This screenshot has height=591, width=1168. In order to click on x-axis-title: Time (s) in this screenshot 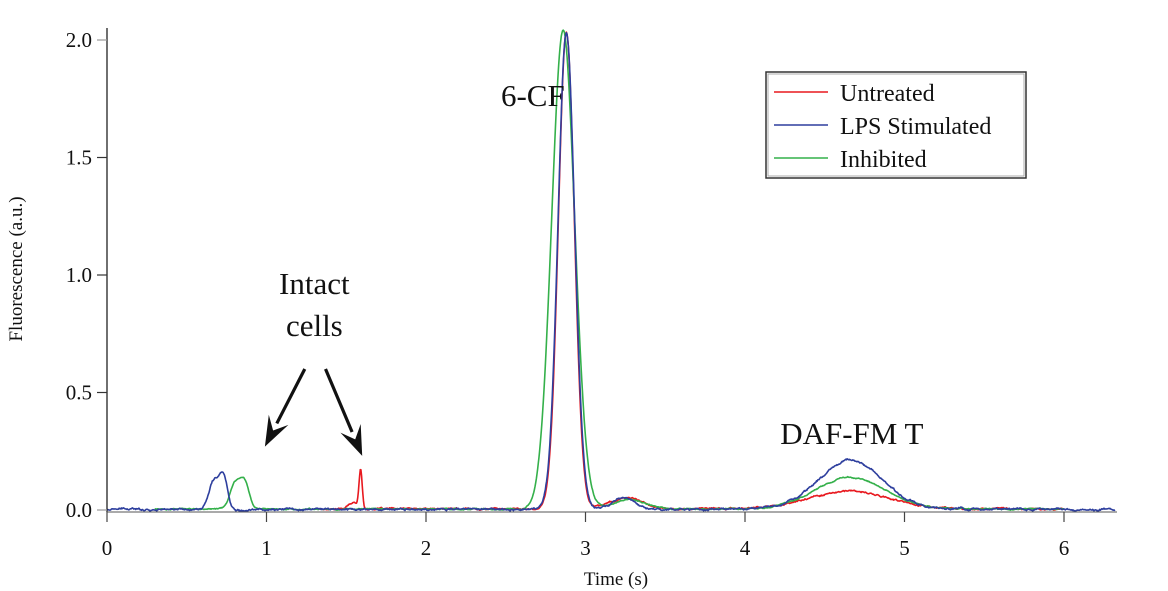, I will do `click(616, 579)`.